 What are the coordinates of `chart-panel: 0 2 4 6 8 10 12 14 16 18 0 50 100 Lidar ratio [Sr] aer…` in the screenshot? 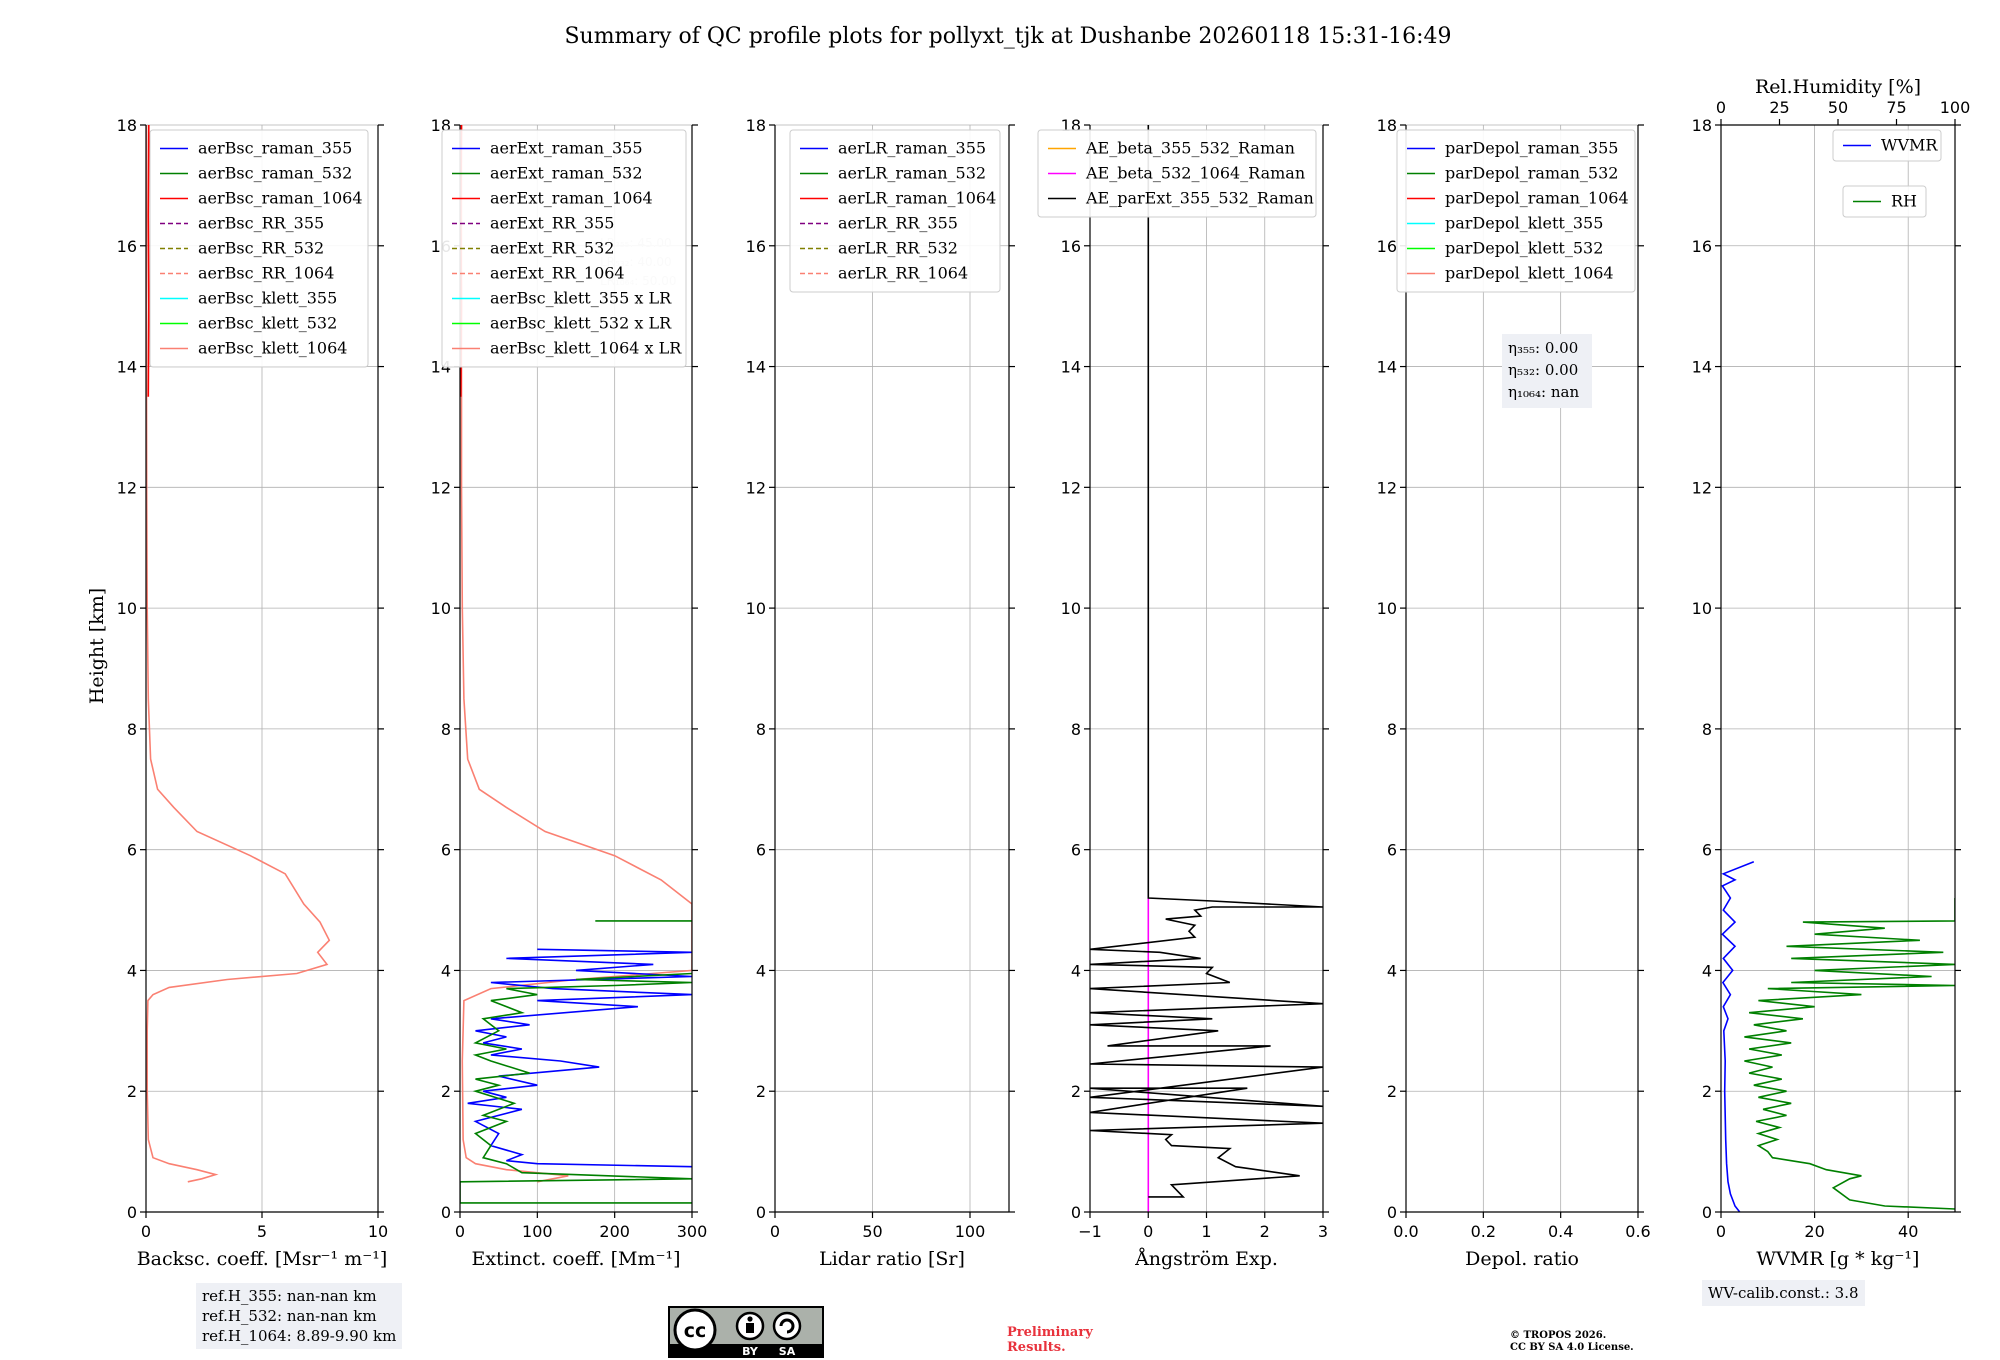 It's located at (880, 693).